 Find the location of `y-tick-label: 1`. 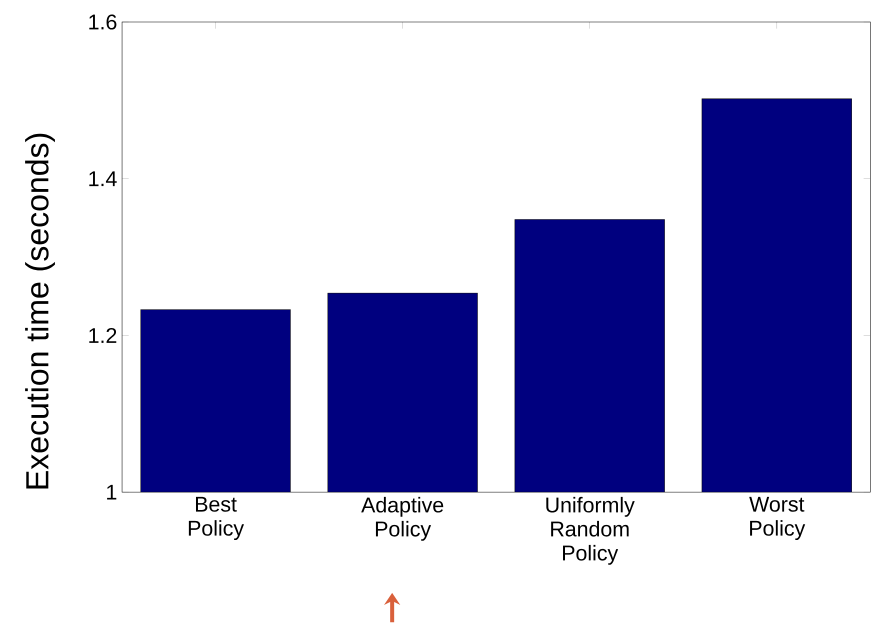

y-tick-label: 1 is located at coordinates (111, 492).